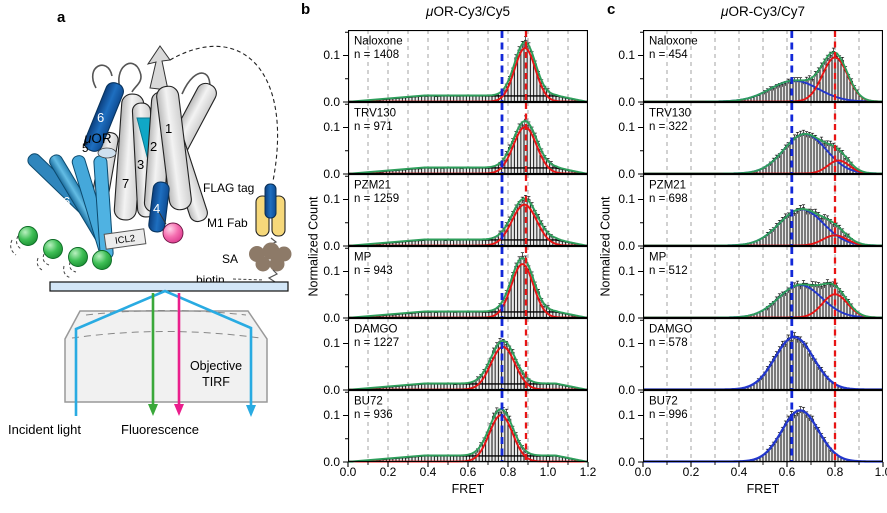  I want to click on ligand-label: Naloxone, so click(378, 42).